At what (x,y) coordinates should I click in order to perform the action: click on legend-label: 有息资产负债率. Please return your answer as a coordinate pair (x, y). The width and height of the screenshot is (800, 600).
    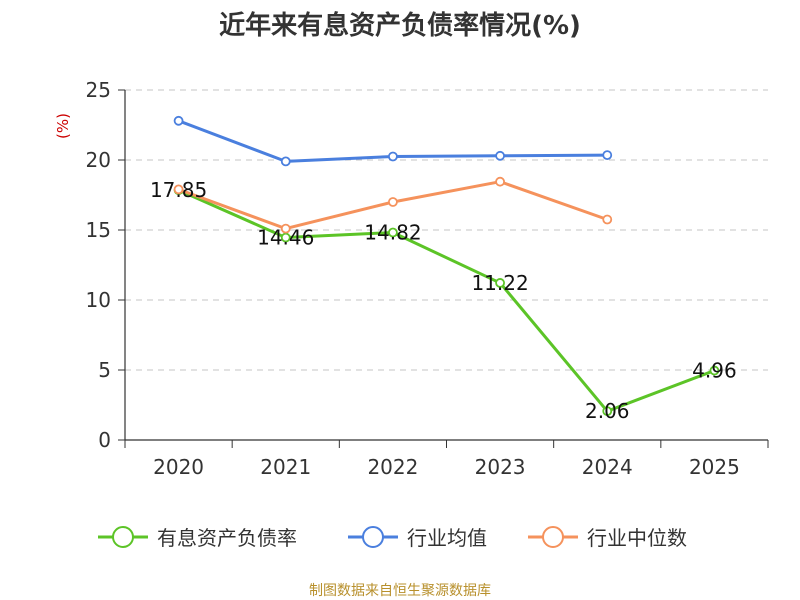
    Looking at the image, I should click on (227, 538).